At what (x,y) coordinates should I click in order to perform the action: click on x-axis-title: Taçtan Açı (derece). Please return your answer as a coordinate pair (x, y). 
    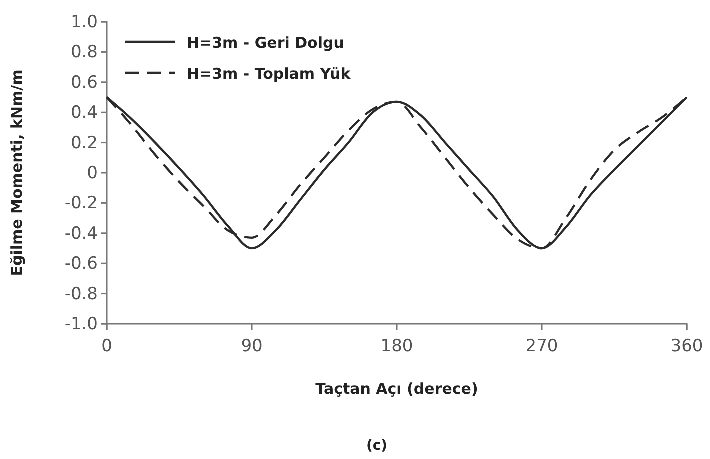
    Looking at the image, I should click on (397, 389).